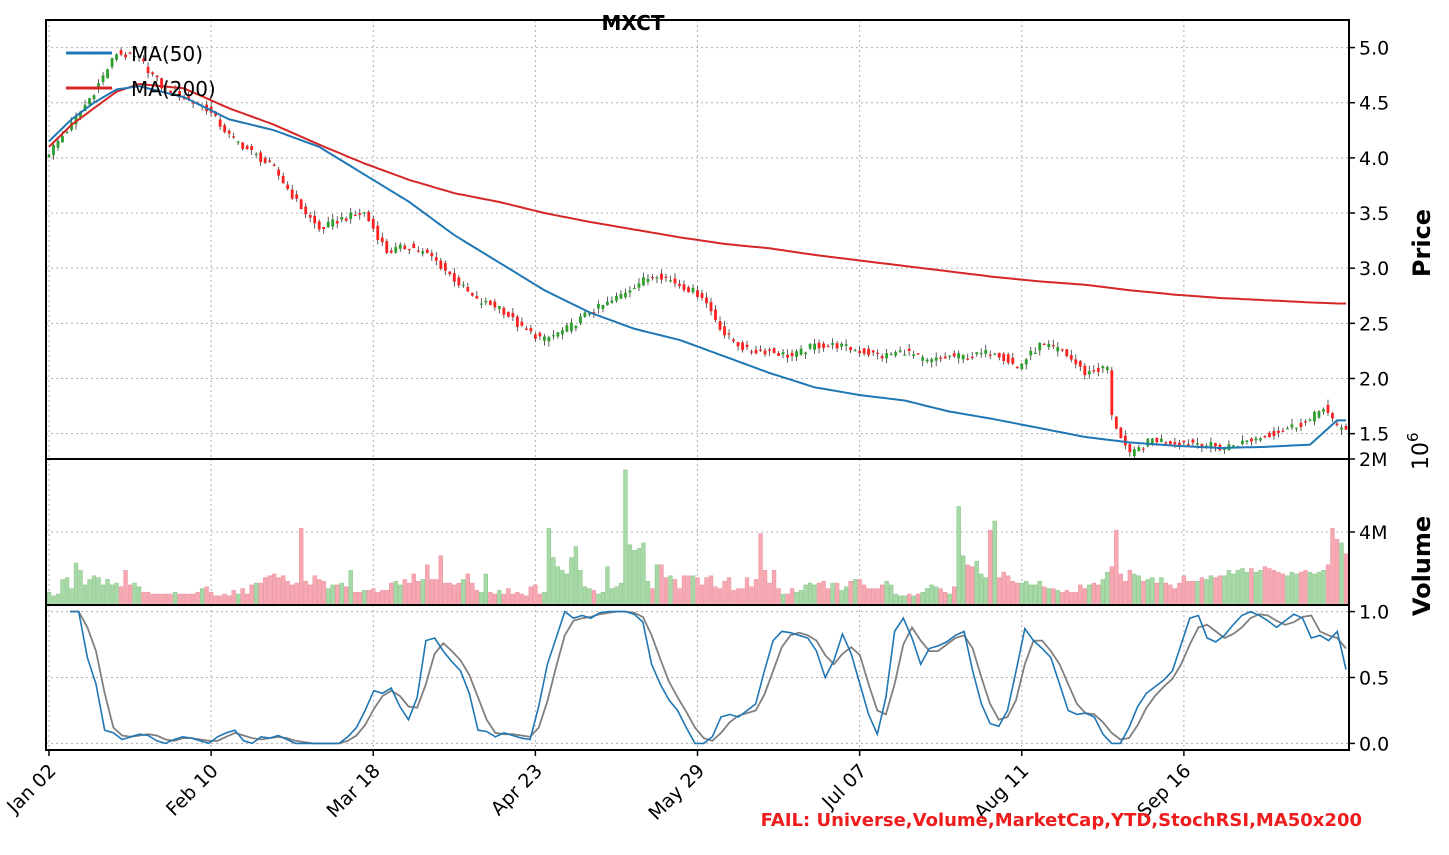 This screenshot has height=855, width=1449. Describe the element at coordinates (1373, 533) in the screenshot. I see `volume-tick-label: 4M` at that location.